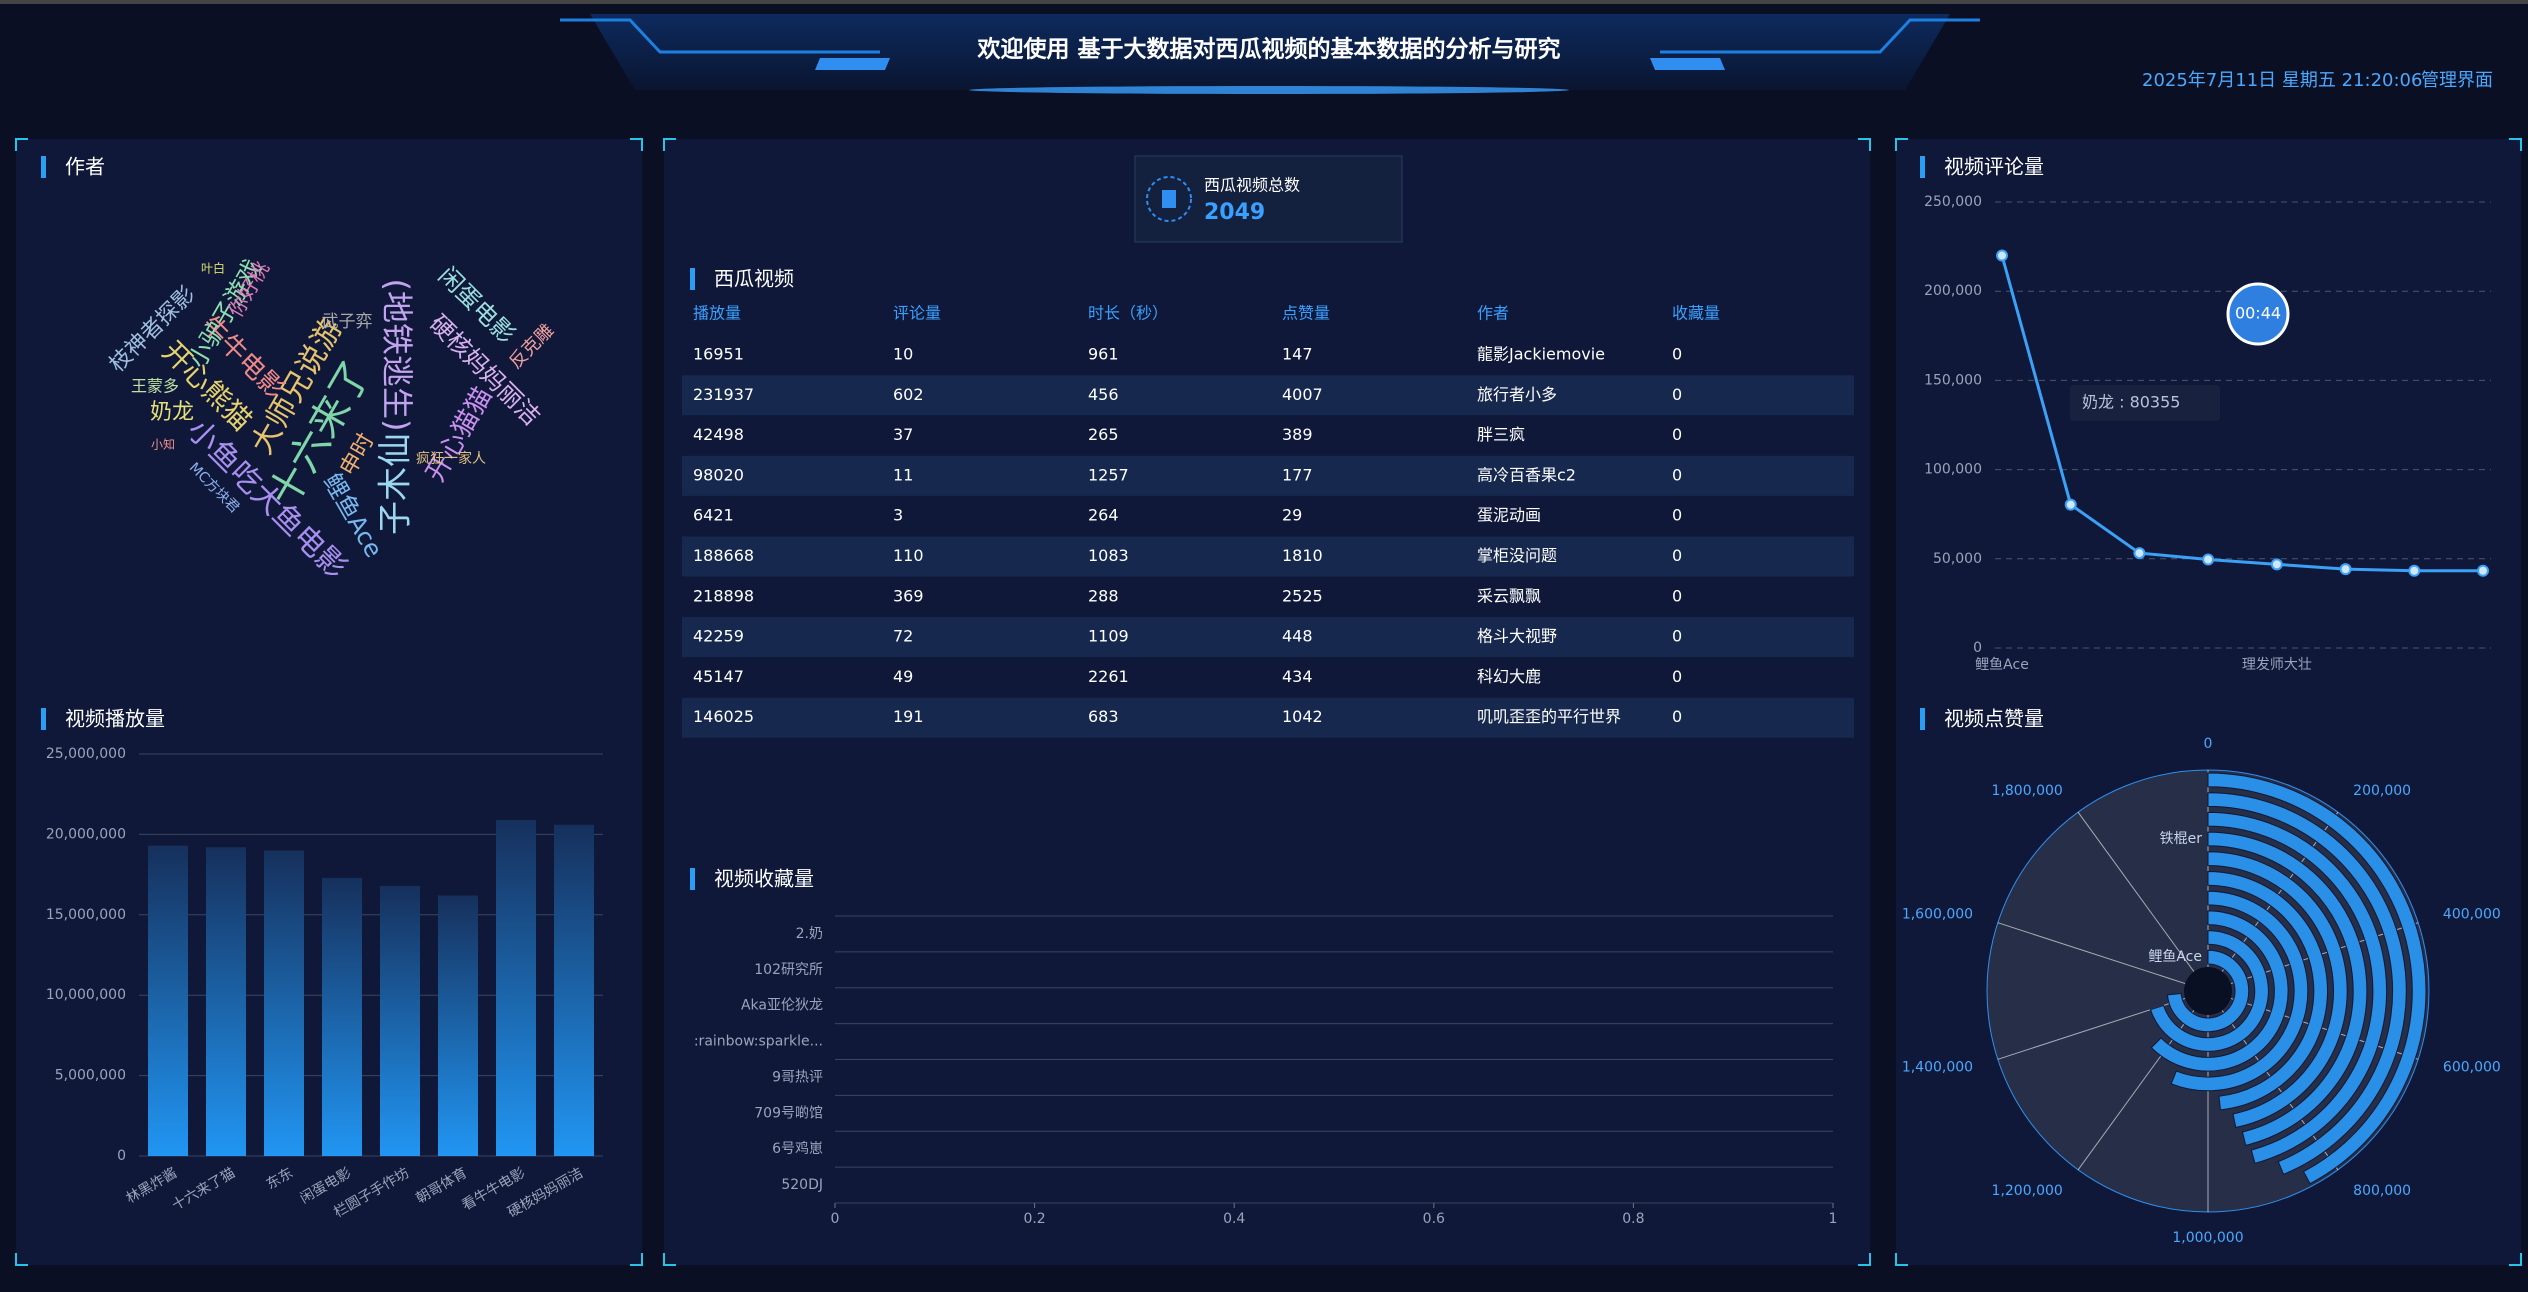 This screenshot has height=1292, width=2528. I want to click on split-line, so click(2091, 953).